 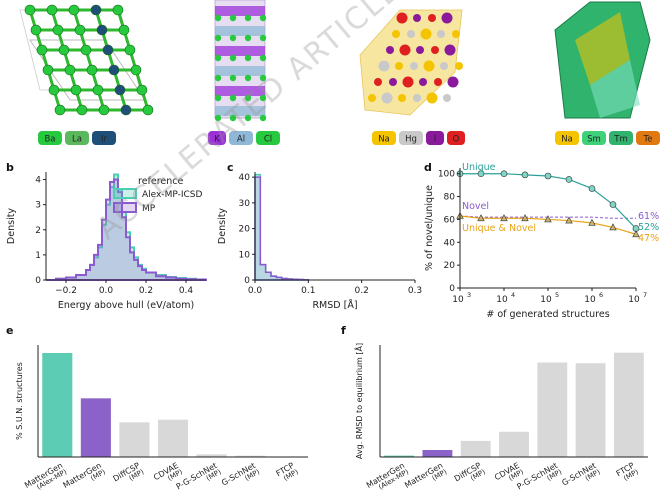 I want to click on y-tick-label: 60, so click(x=450, y=220).